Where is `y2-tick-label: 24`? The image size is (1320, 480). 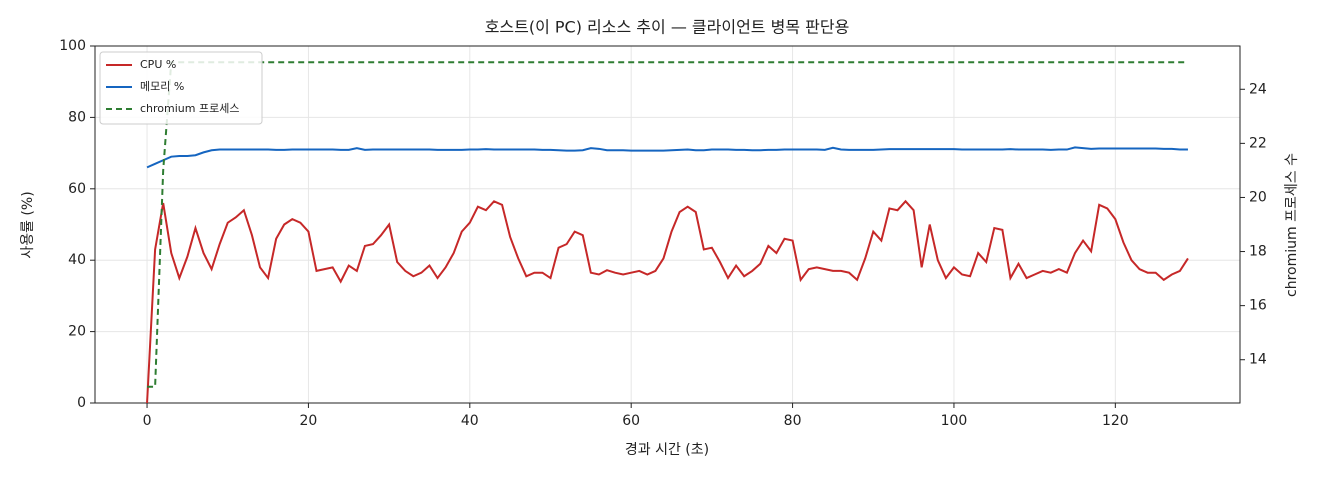
y2-tick-label: 24 is located at coordinates (1258, 89).